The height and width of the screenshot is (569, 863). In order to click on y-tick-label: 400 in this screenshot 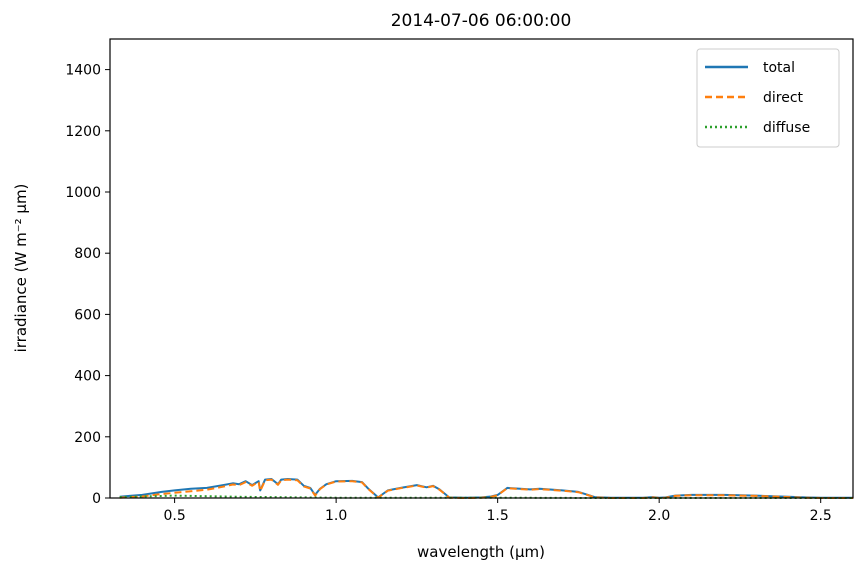, I will do `click(87, 377)`.